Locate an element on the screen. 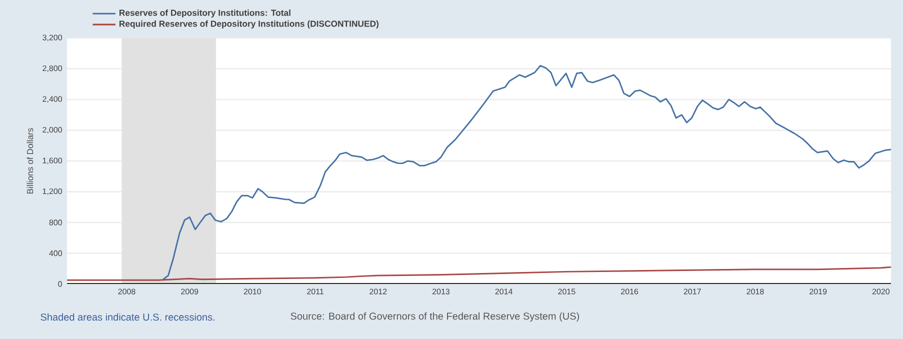  x-tick-label: 2014 is located at coordinates (503, 291).